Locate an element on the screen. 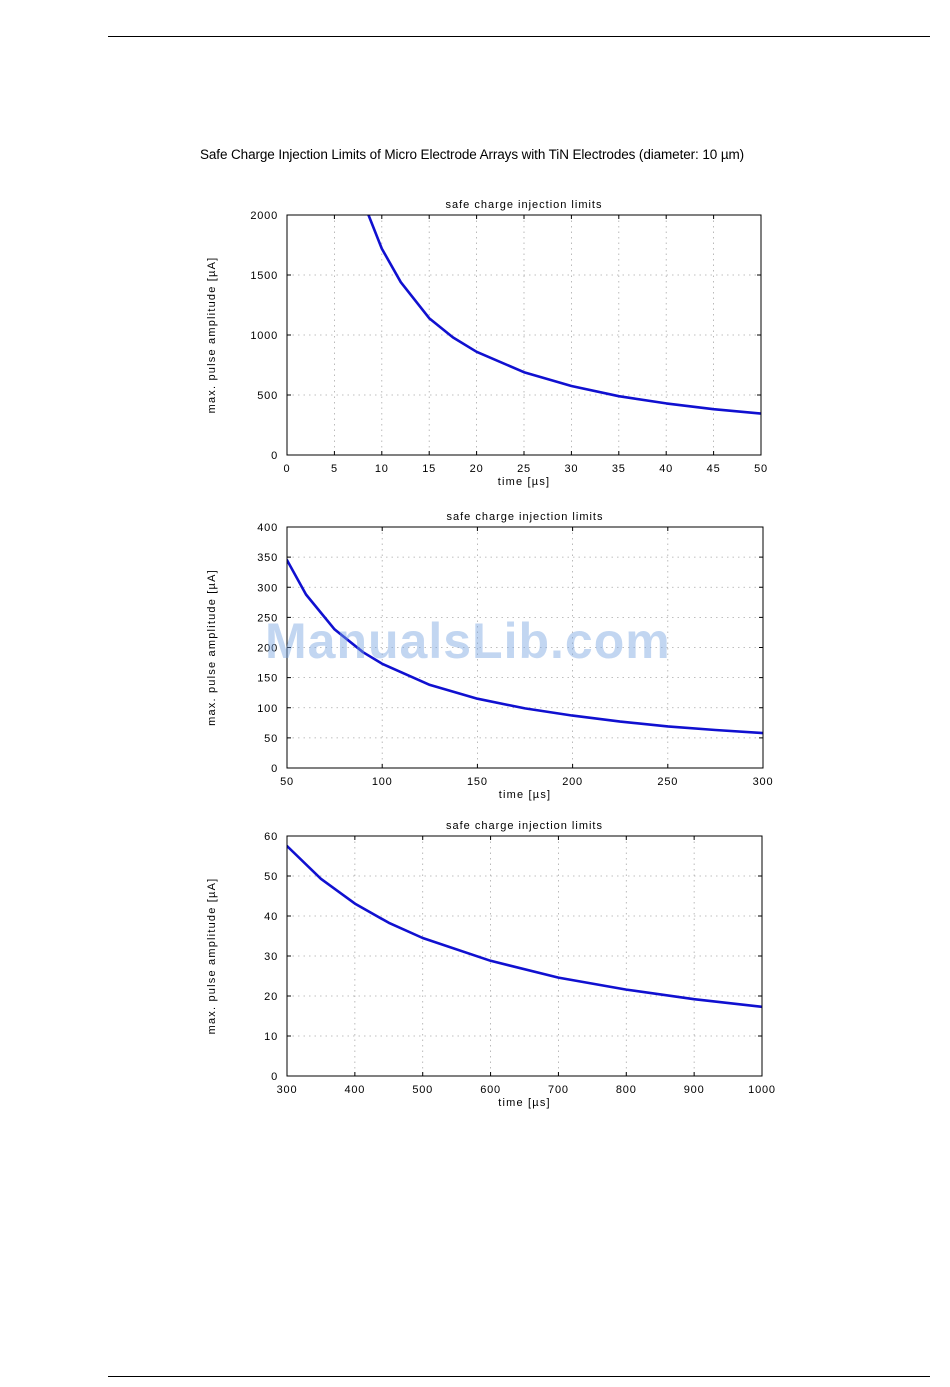 This screenshot has height=1387, width=950. y-tick-label: 350 is located at coordinates (267, 558).